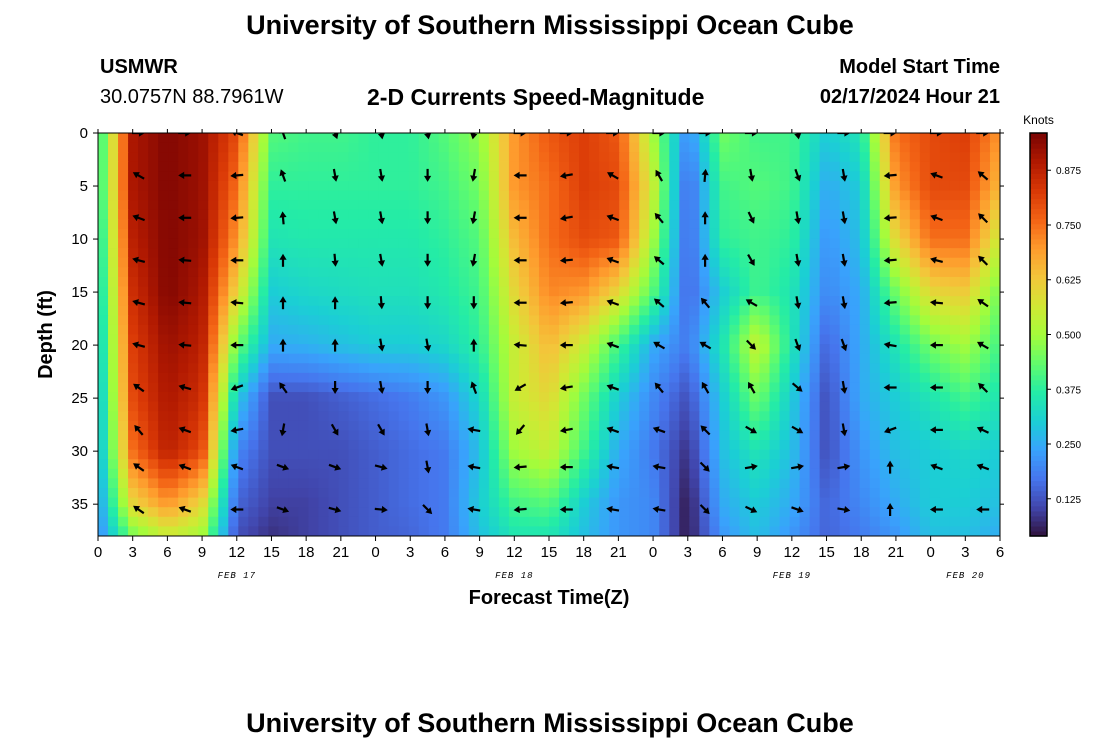 The height and width of the screenshot is (750, 1100). What do you see at coordinates (549, 552) in the screenshot?
I see `x-tick-label: 15` at bounding box center [549, 552].